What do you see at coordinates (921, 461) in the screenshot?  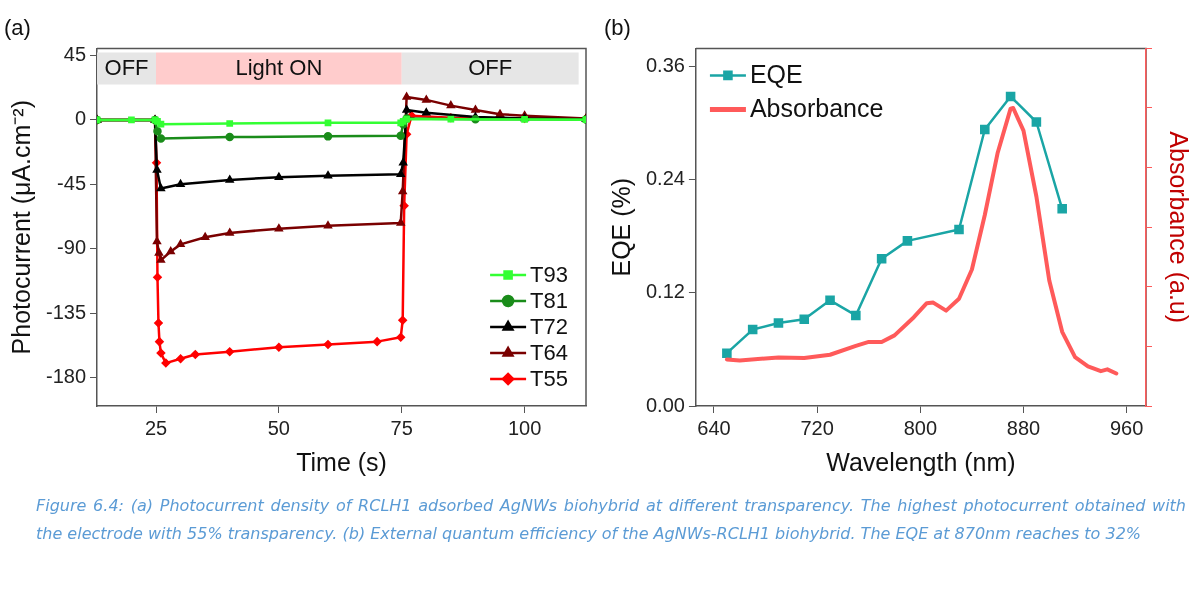 I see `x-axis-title: Wavelength (nm)` at bounding box center [921, 461].